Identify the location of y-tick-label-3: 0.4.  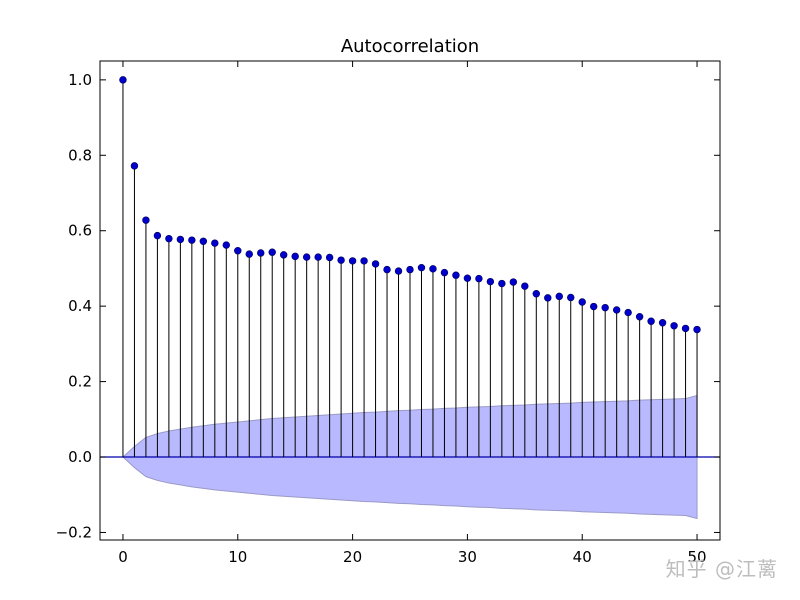
(80, 306).